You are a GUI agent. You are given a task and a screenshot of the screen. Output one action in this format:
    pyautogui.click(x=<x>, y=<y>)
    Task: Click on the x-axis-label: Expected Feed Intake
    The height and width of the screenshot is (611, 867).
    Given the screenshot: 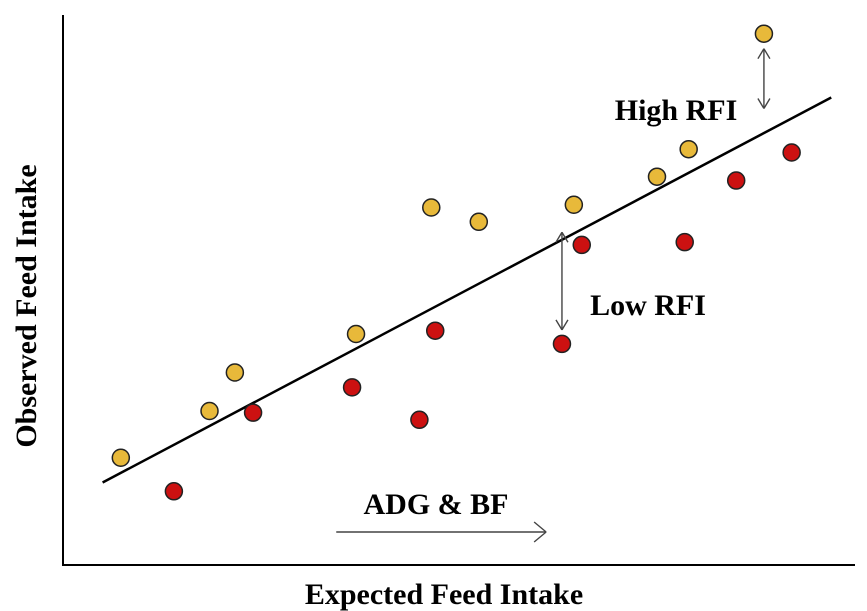 What is the action you would take?
    pyautogui.click(x=444, y=594)
    